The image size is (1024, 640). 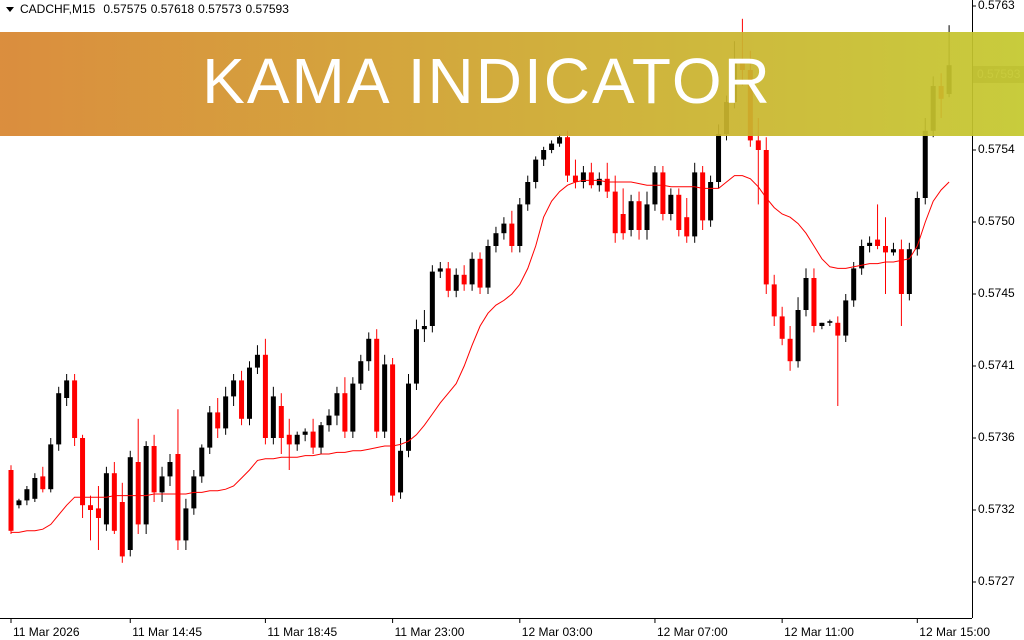 What do you see at coordinates (125, 9) in the screenshot?
I see `last-open: 0.57575` at bounding box center [125, 9].